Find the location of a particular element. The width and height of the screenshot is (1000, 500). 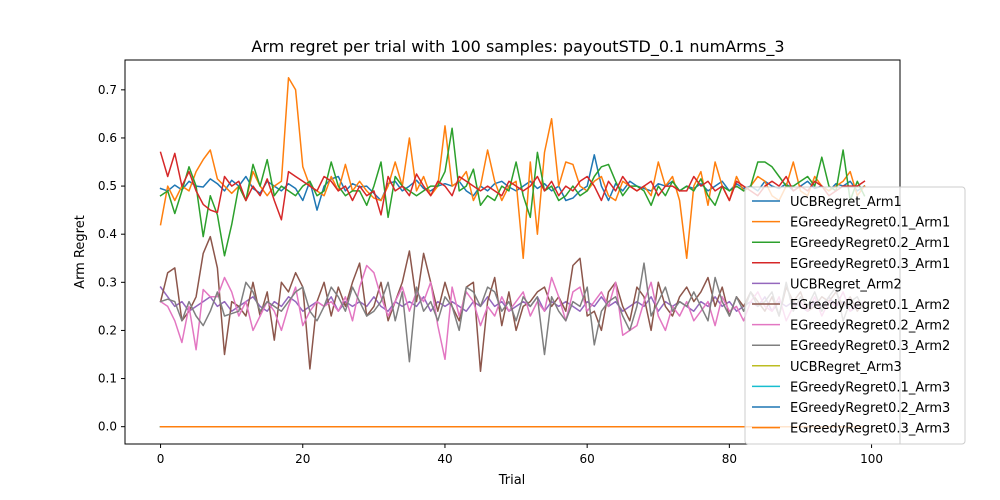

legend-label: EGreedyRegret0.1_Arm2 is located at coordinates (870, 305).